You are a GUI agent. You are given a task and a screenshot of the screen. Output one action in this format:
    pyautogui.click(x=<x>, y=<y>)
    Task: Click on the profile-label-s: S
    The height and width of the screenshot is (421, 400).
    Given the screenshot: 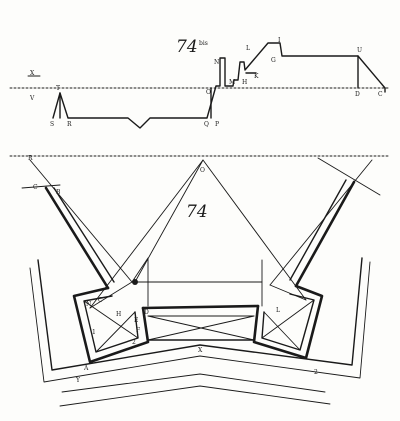 What is the action you would take?
    pyautogui.click(x=52, y=124)
    